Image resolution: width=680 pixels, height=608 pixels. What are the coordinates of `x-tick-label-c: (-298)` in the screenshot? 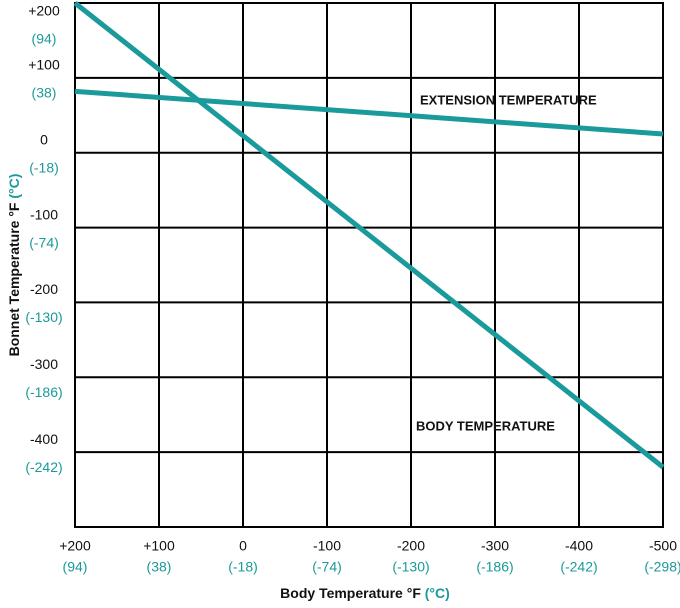 It's located at (662, 567).